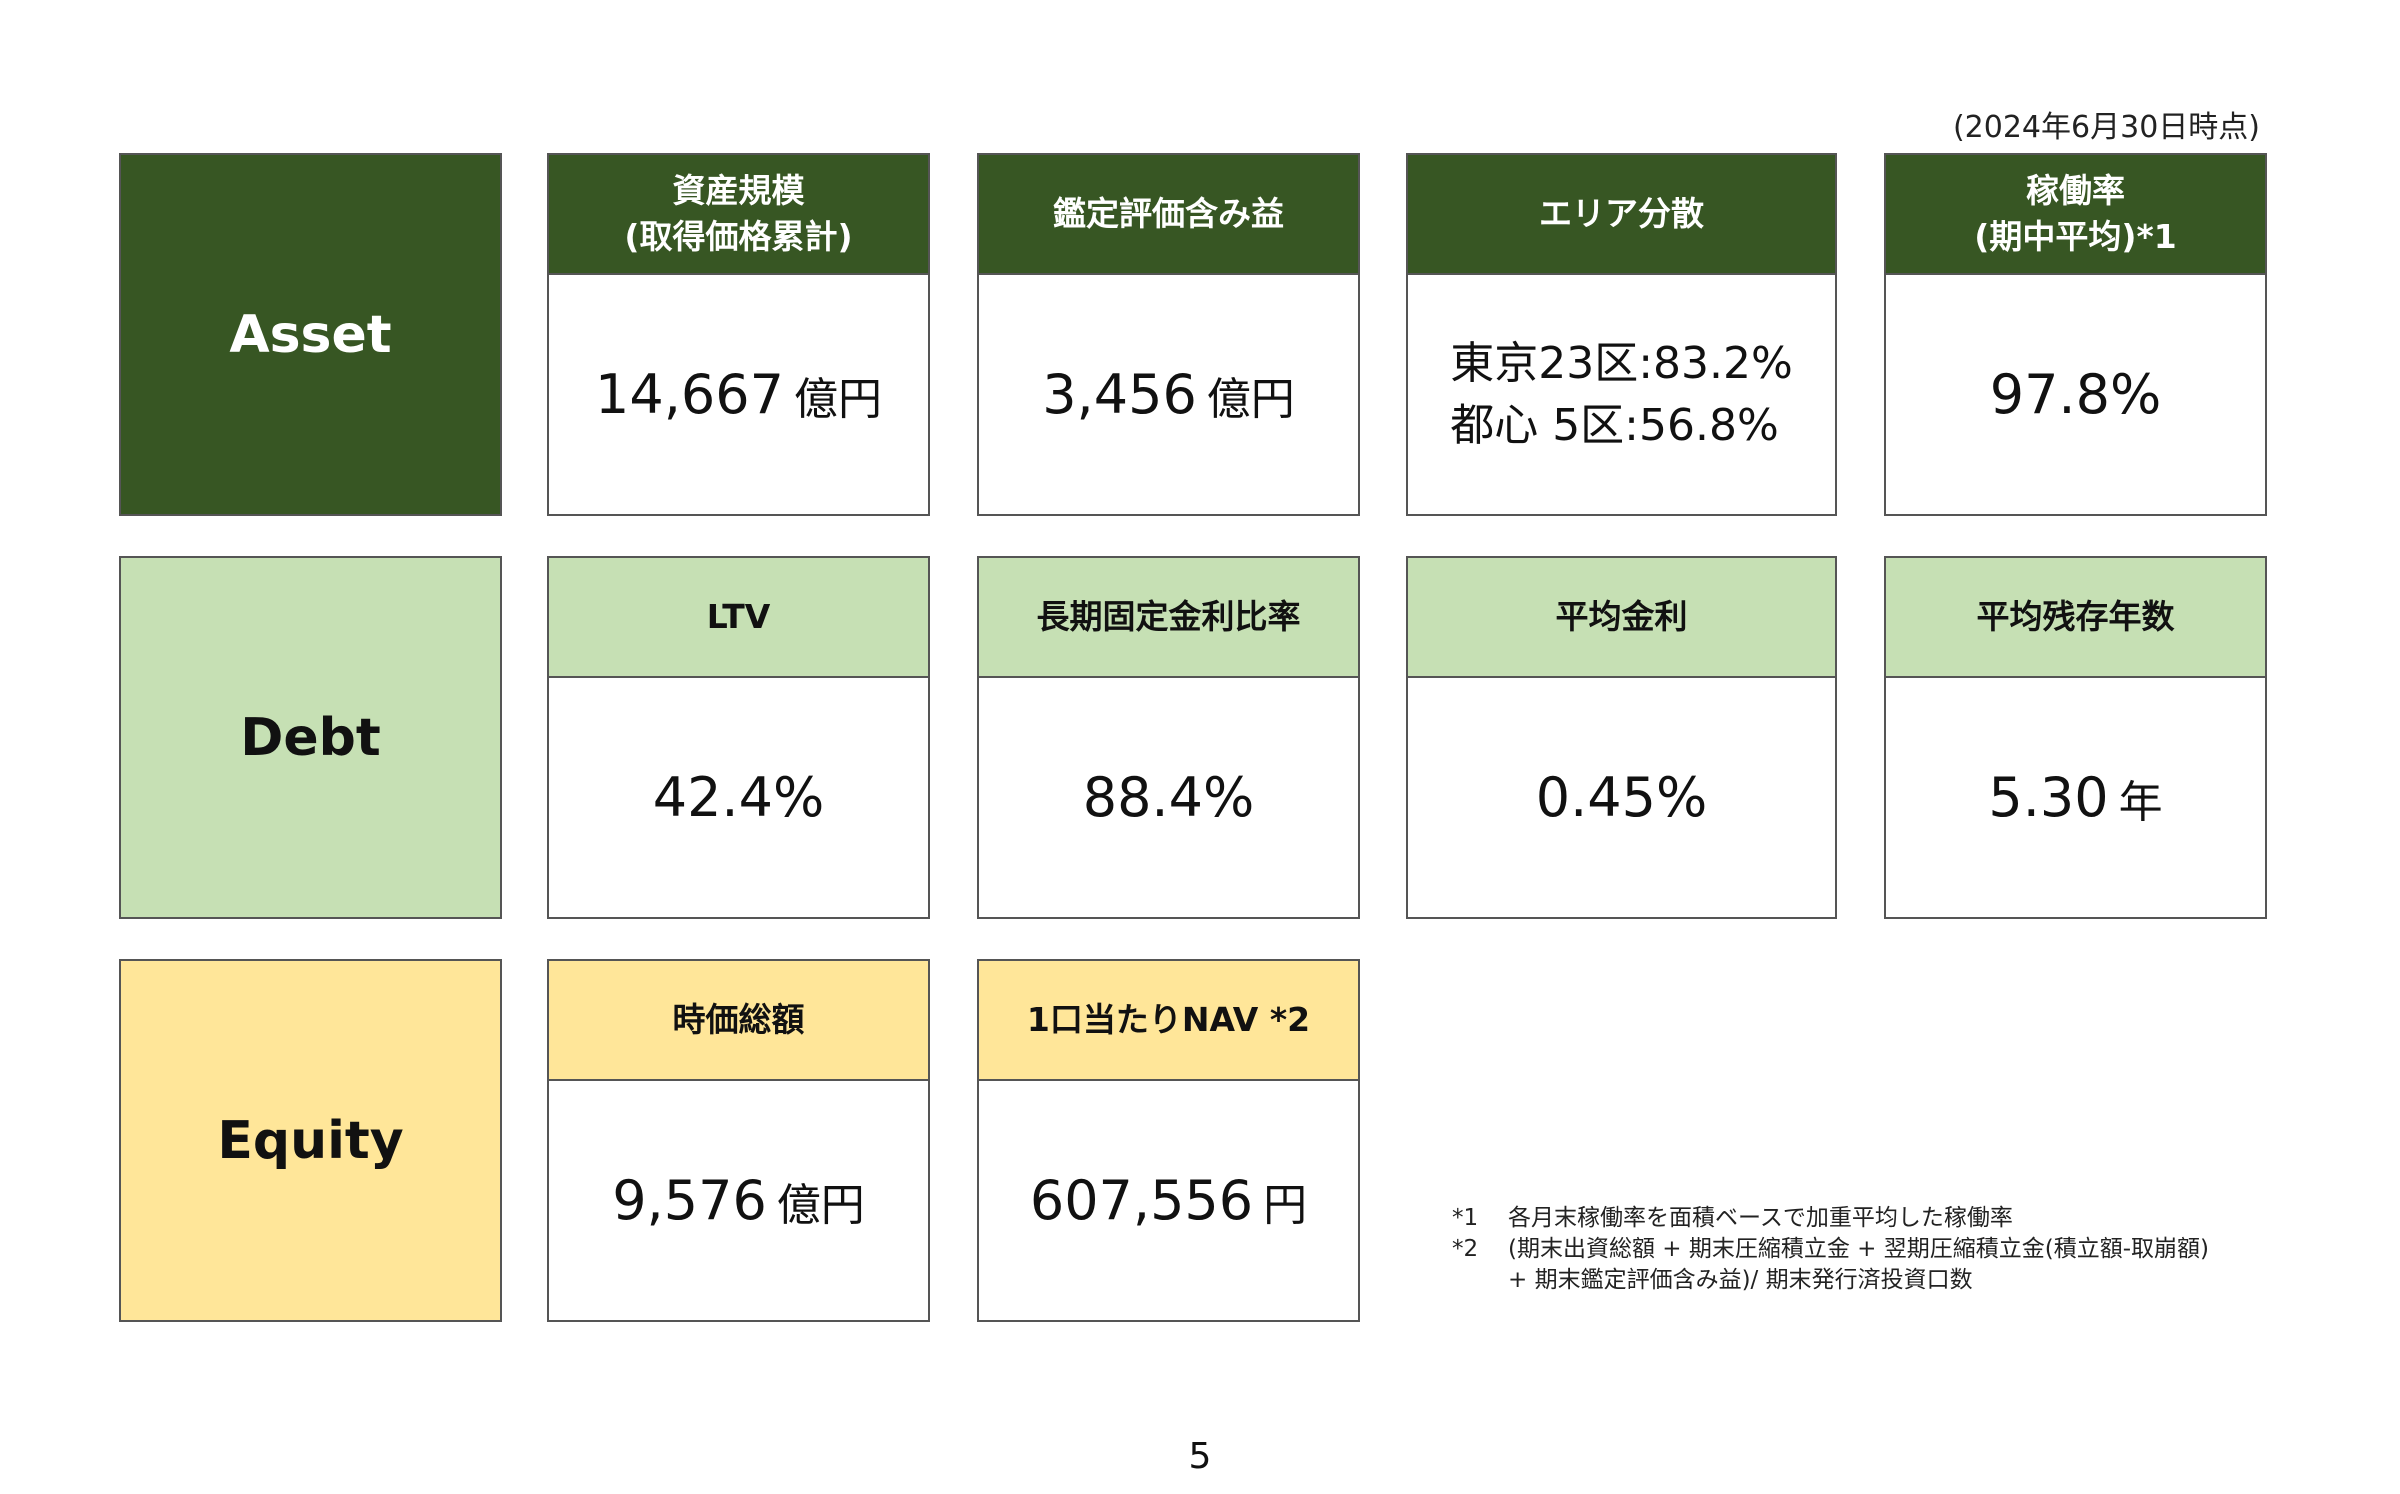 The width and height of the screenshot is (2400, 1494). What do you see at coordinates (2075, 236) in the screenshot?
I see `occupancy-title-line2: (期中平均)*1` at bounding box center [2075, 236].